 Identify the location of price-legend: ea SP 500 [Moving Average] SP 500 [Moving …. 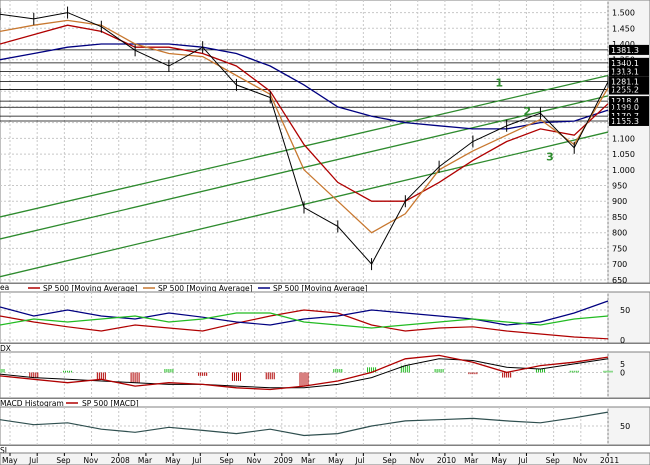
(325, 288).